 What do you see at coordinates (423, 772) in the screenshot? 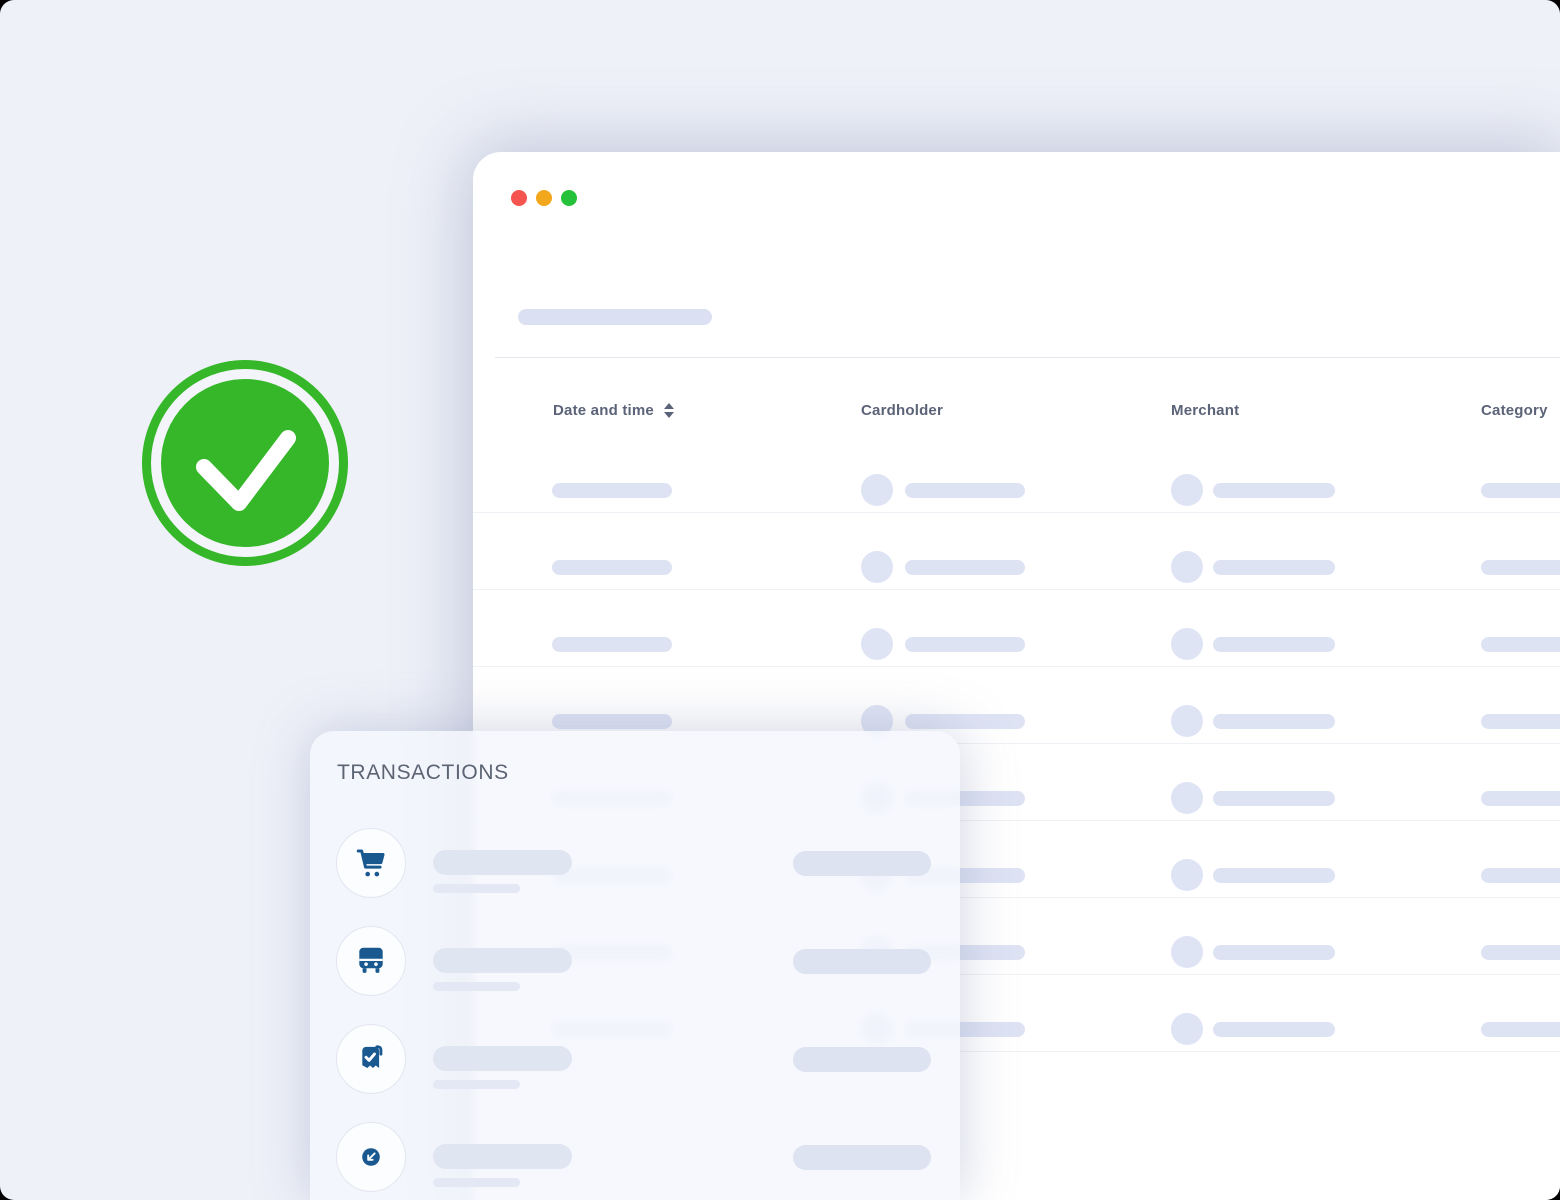
I see `card-title: TRANSACTIONS` at bounding box center [423, 772].